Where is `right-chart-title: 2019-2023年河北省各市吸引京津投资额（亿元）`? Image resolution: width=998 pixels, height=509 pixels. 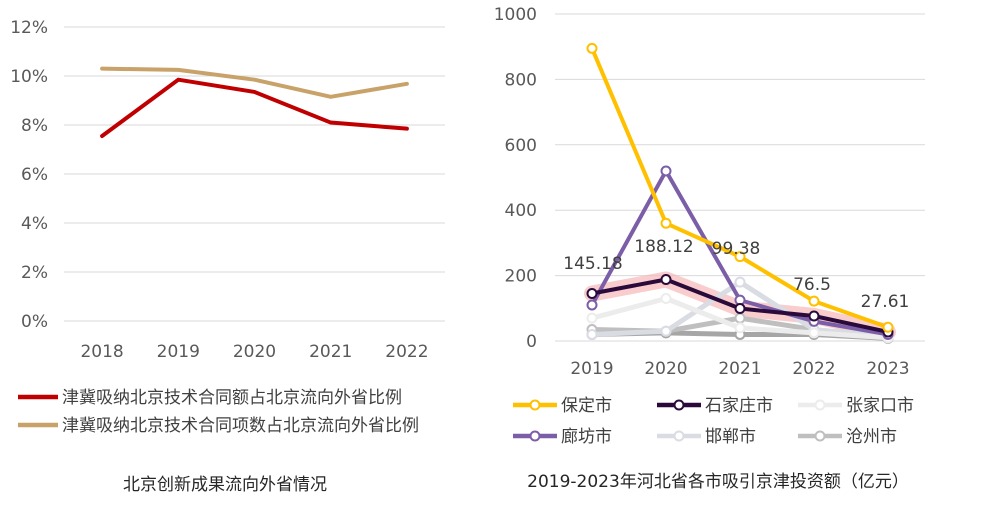 right-chart-title: 2019-2023年河北省各市吸引京津投资额（亿元） is located at coordinates (718, 482).